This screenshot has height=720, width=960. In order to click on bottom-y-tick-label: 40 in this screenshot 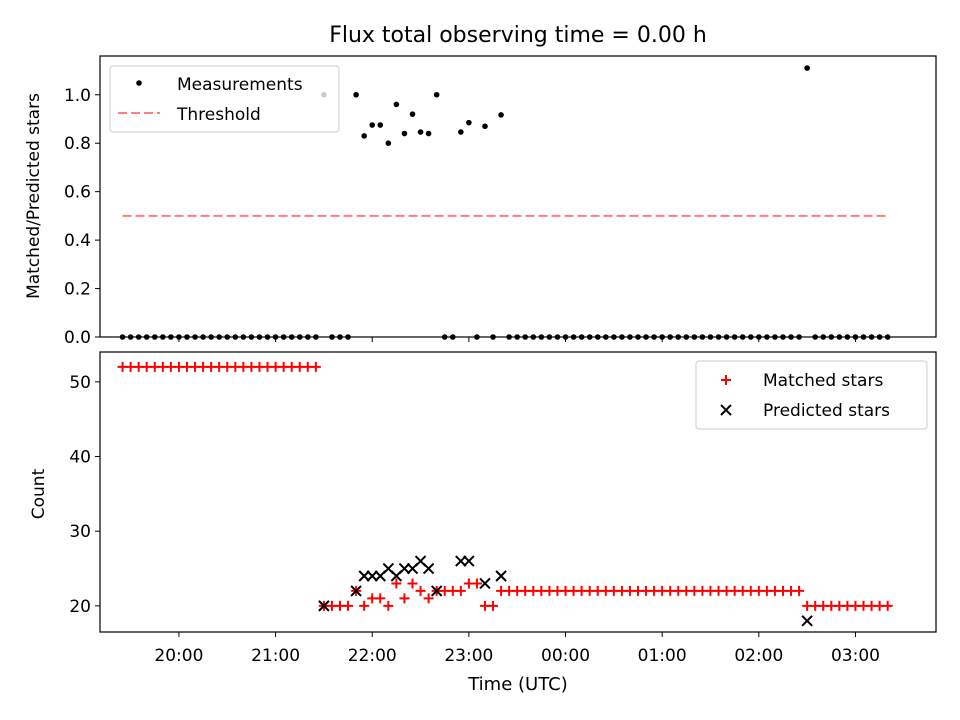, I will do `click(80, 458)`.